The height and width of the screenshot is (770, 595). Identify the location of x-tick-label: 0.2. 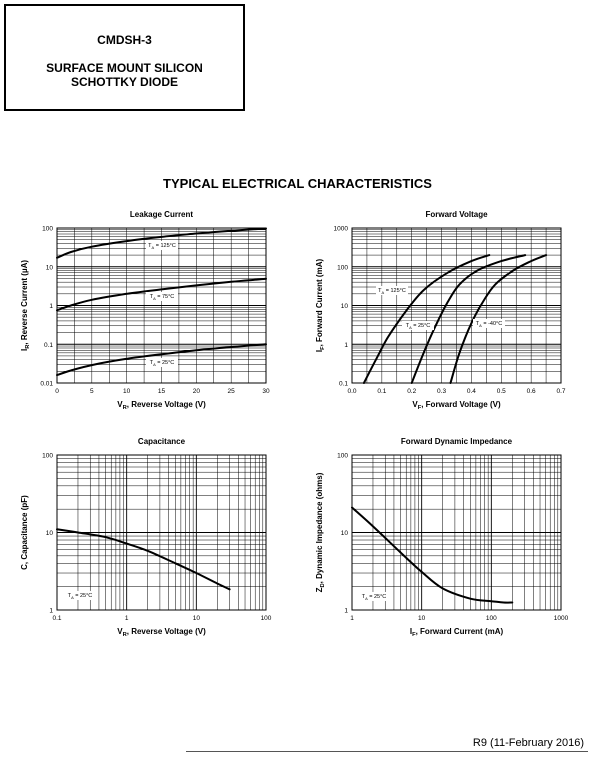
(411, 391).